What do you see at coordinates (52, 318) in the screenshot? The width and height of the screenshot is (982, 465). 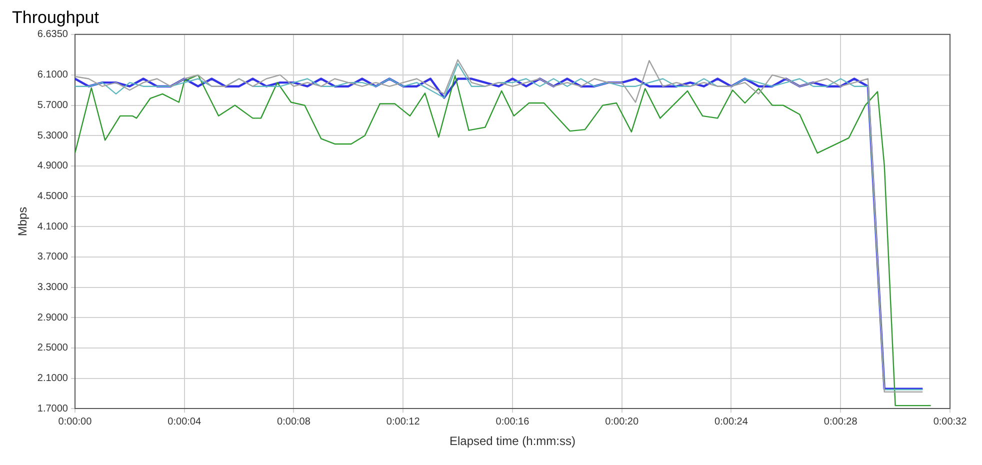 I see `y-tick-label: 2.9000` at bounding box center [52, 318].